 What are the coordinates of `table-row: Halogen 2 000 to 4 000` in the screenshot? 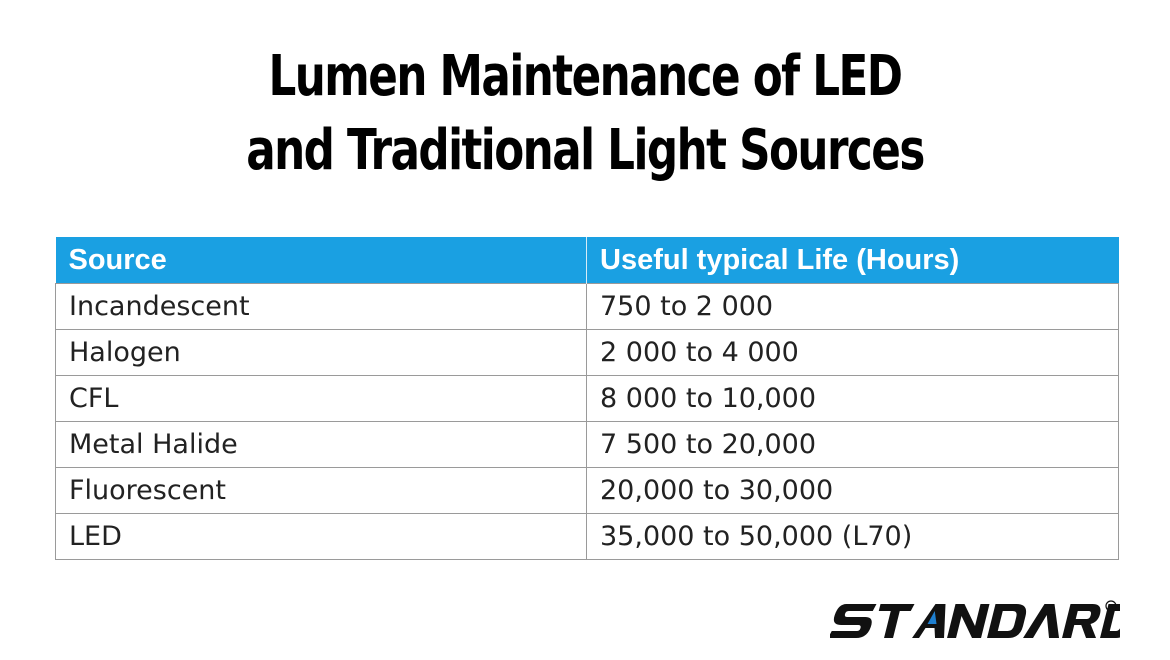 It's located at (587, 352).